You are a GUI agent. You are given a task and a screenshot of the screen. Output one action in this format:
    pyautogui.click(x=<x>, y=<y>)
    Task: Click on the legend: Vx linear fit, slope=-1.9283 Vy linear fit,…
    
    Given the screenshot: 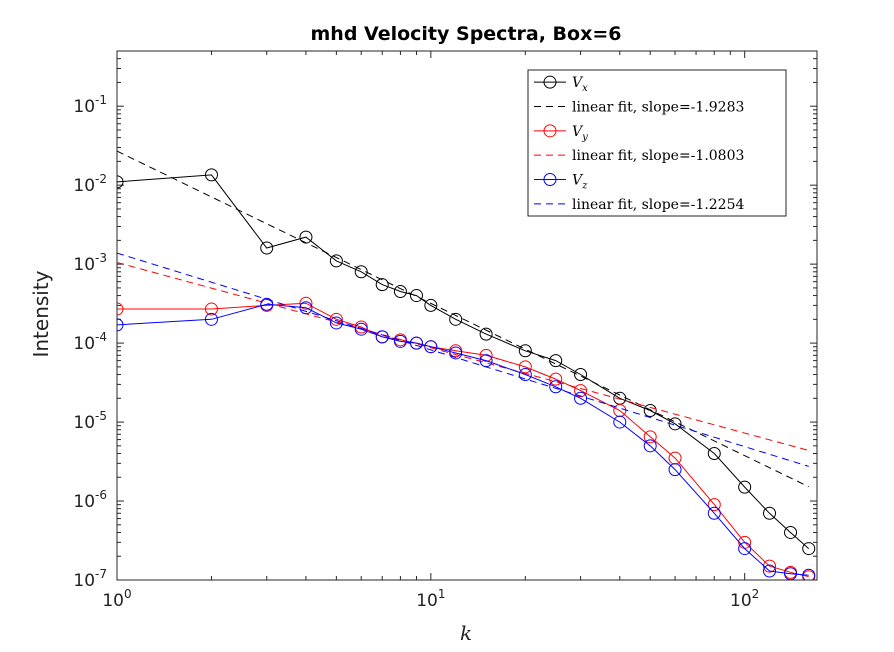 What is the action you would take?
    pyautogui.click(x=657, y=143)
    